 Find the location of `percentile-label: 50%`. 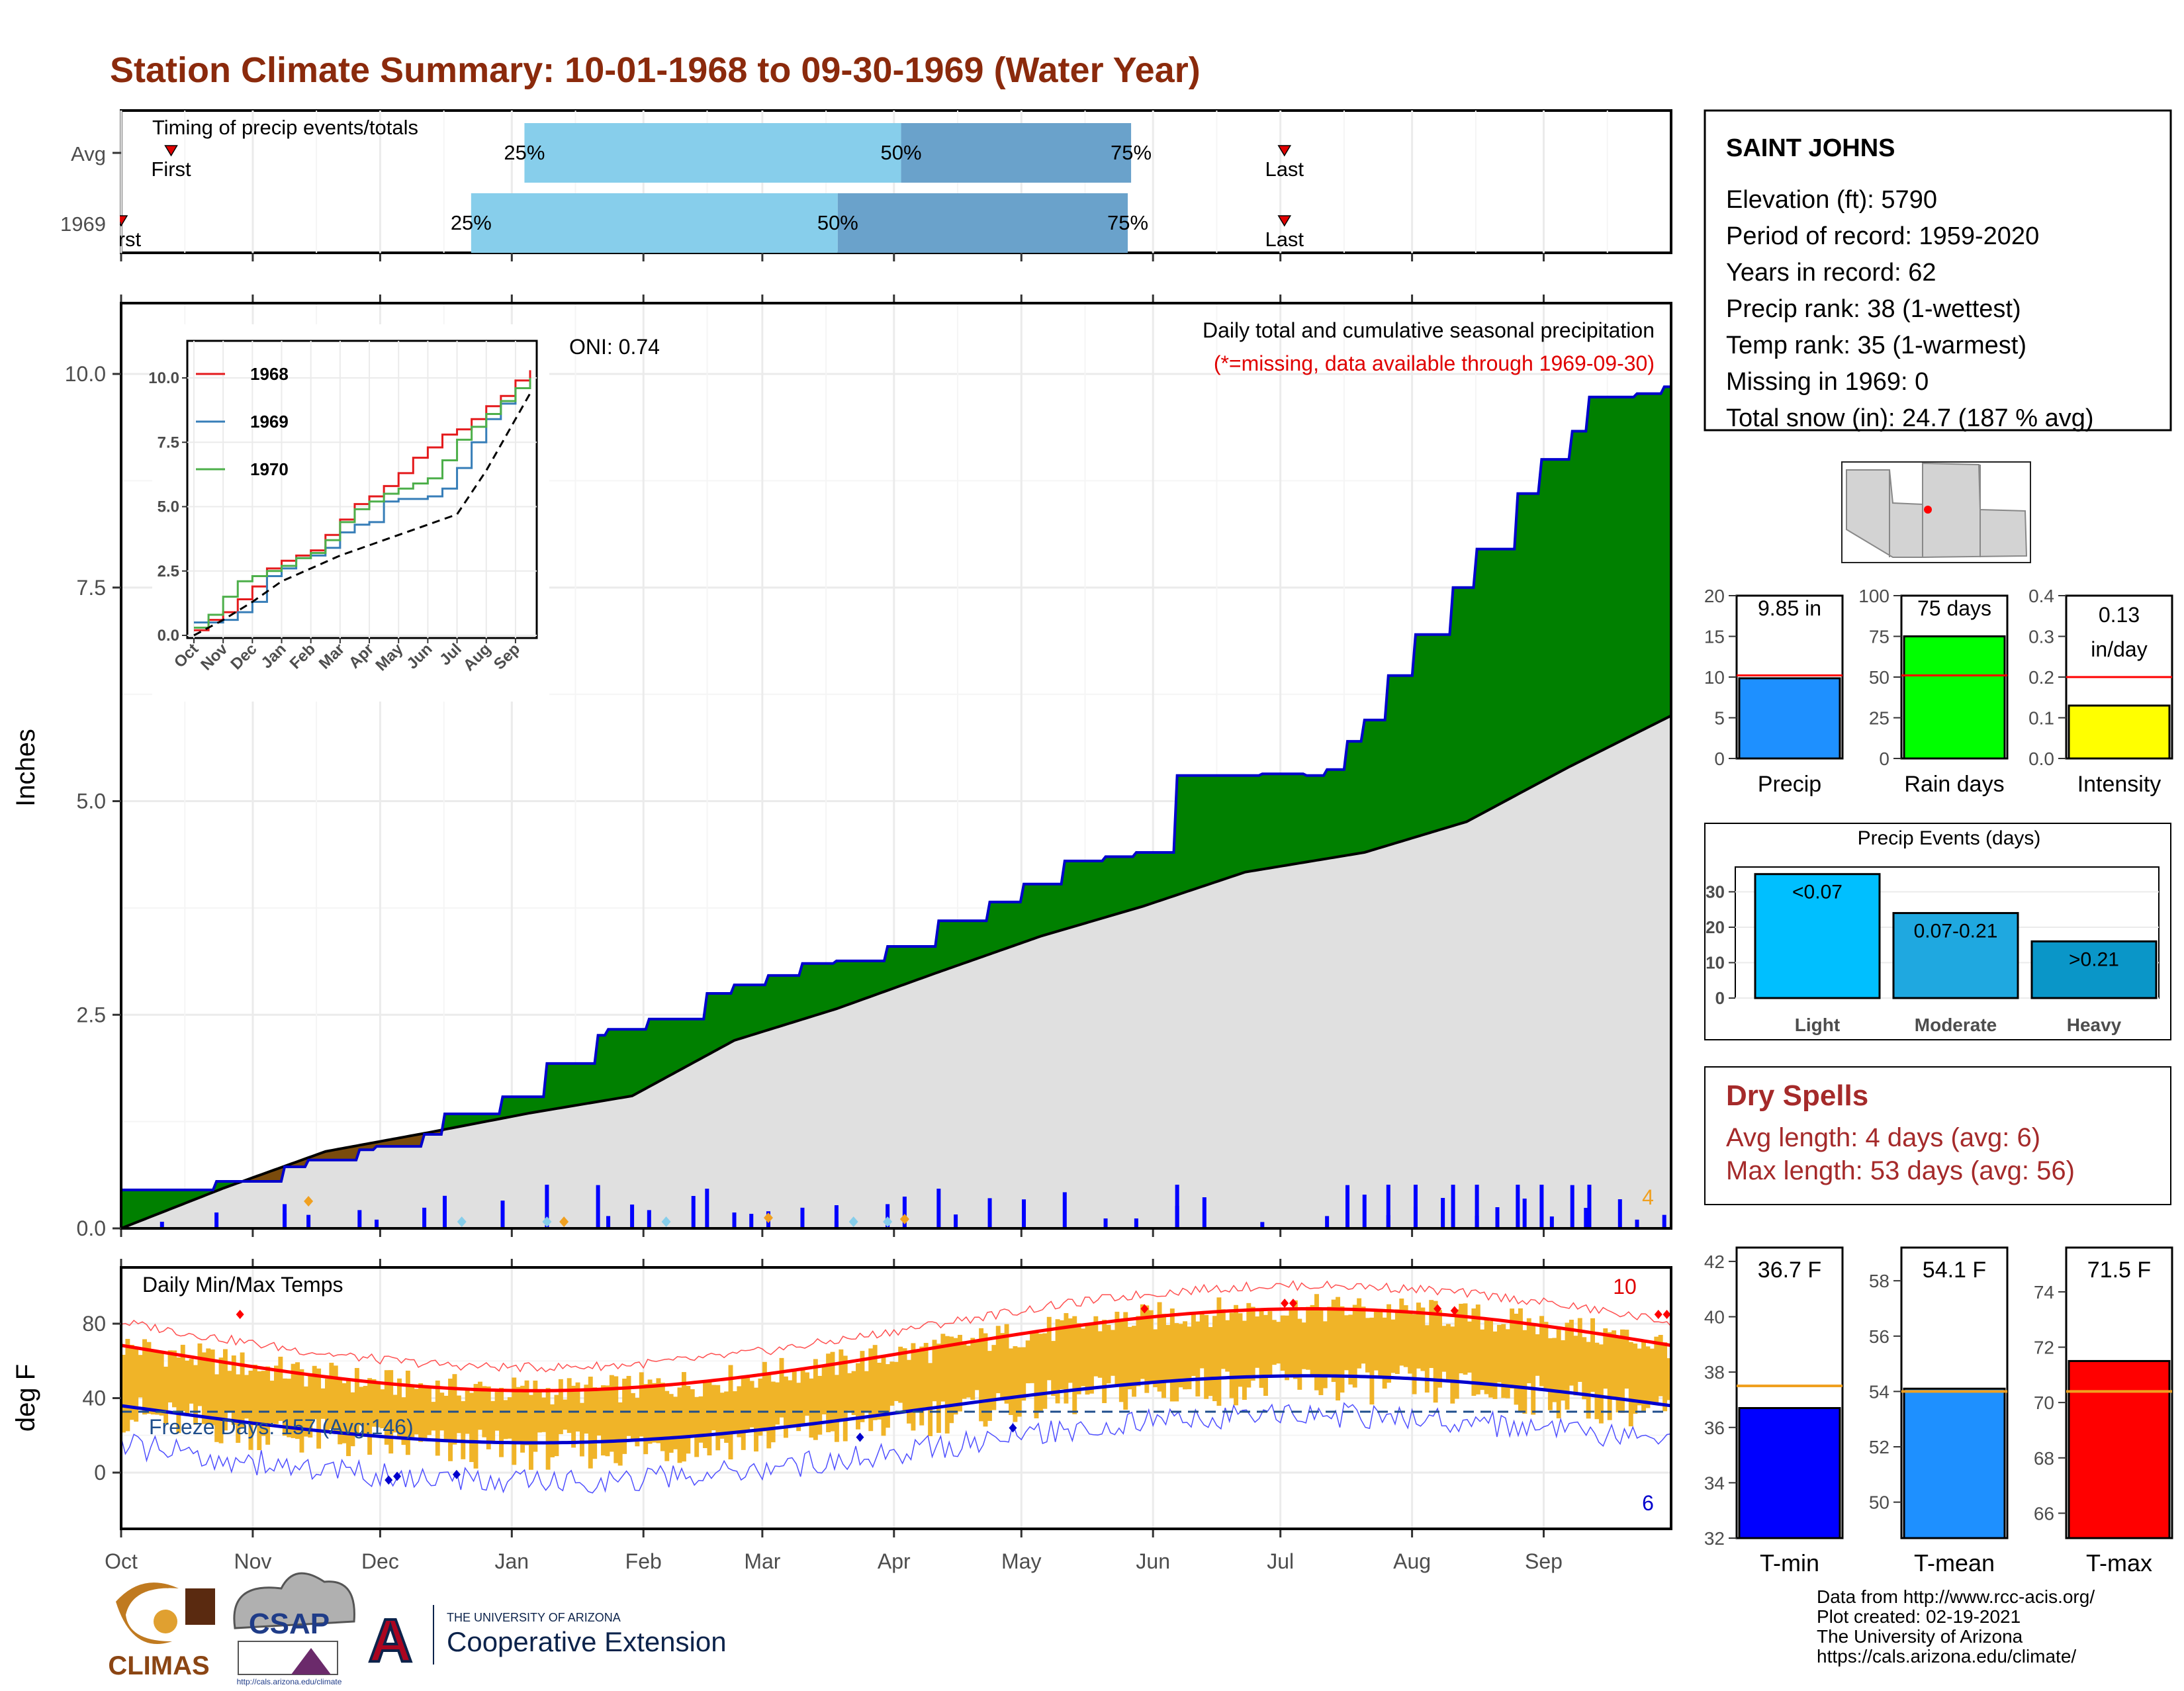

percentile-label: 50% is located at coordinates (837, 222).